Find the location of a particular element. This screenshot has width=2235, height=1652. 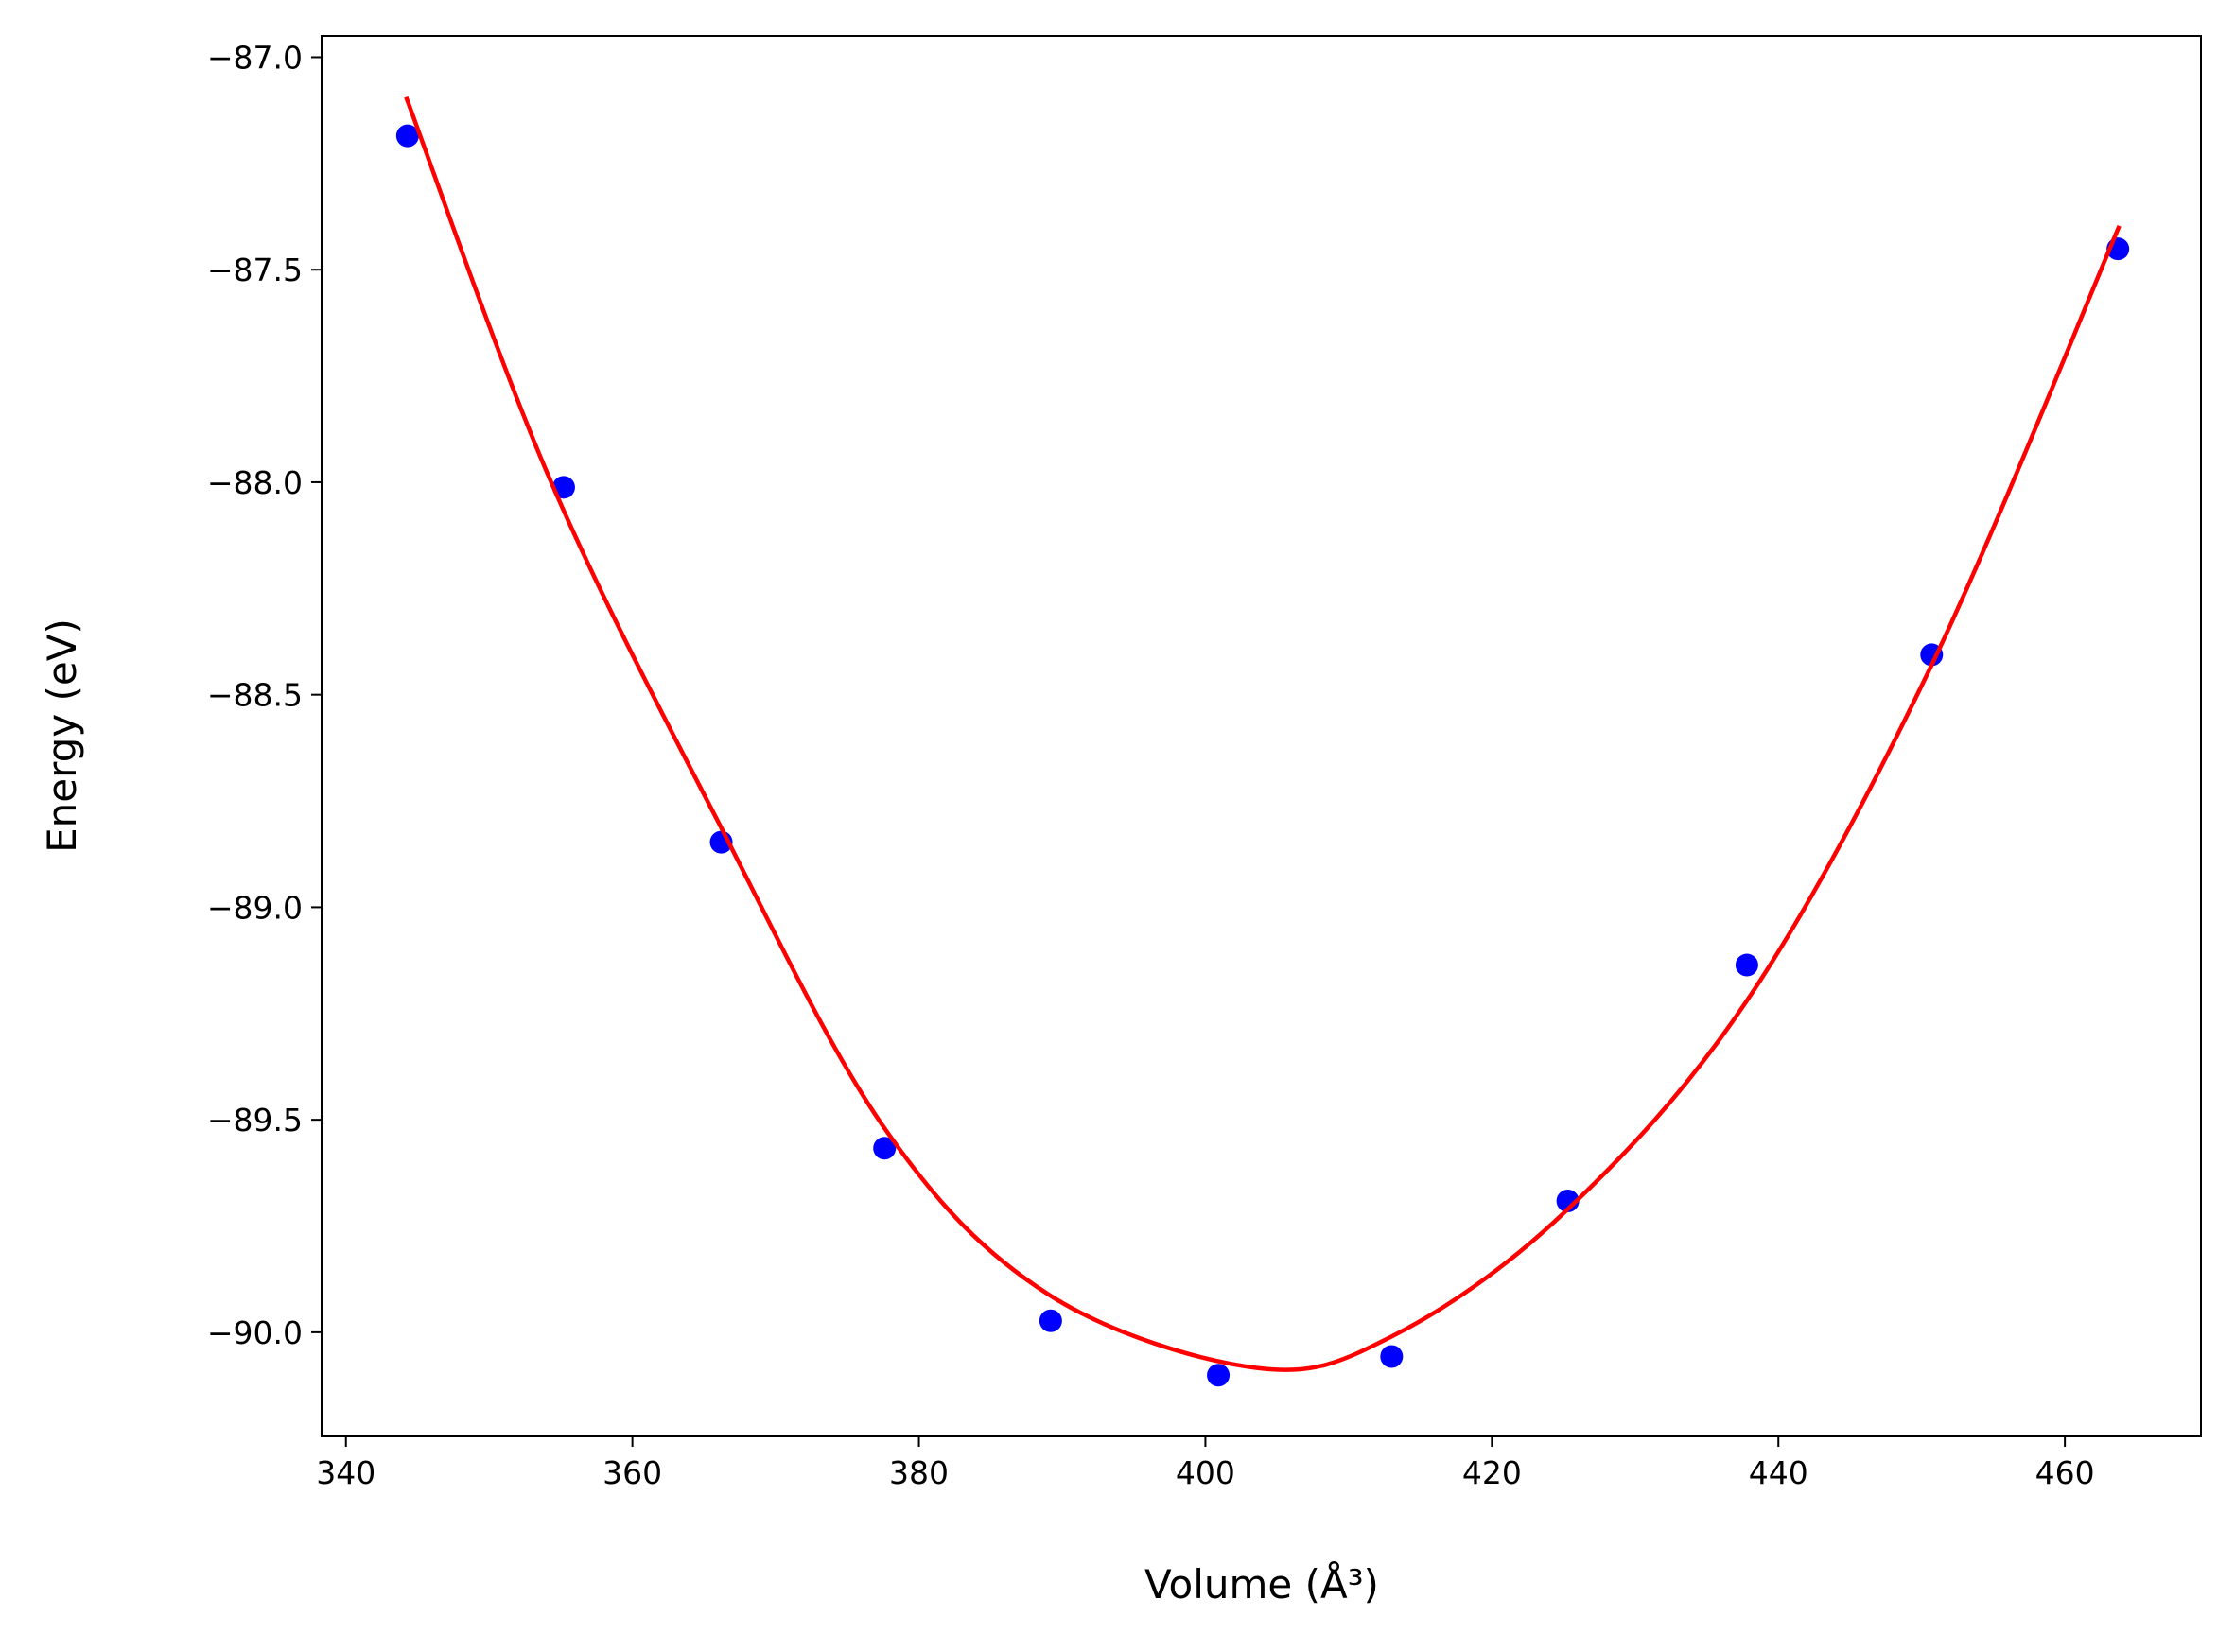

y-axis-label: Energy (eV) is located at coordinates (62, 736).